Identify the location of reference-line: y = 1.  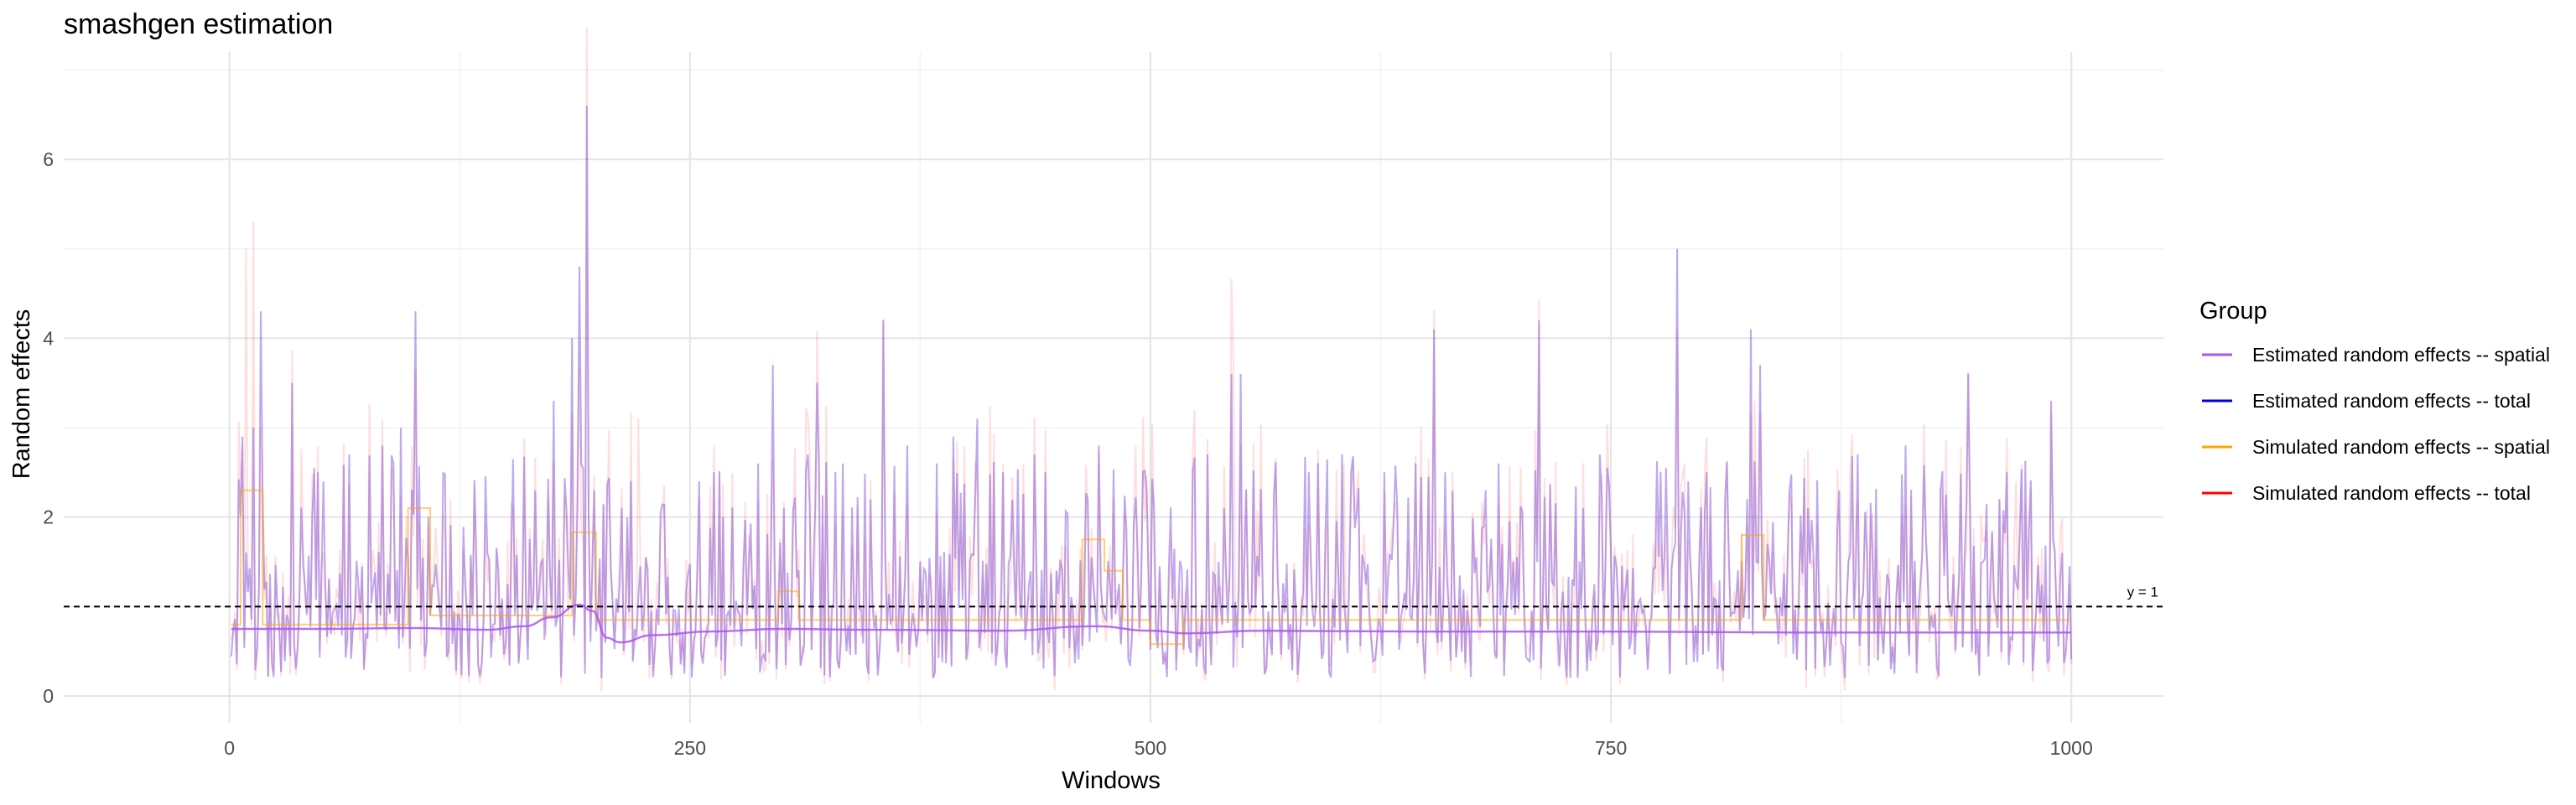
(1113, 596).